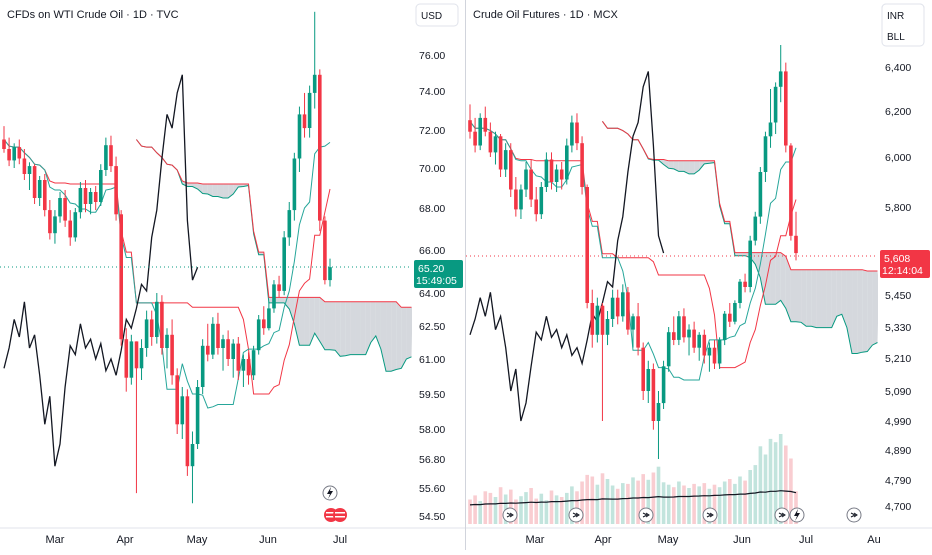  What do you see at coordinates (898, 112) in the screenshot?
I see `y-tick-label: 6,200` at bounding box center [898, 112].